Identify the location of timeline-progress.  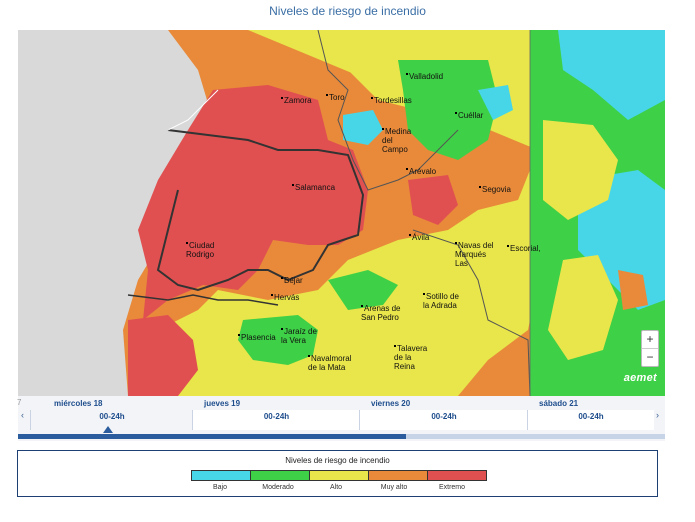
(212, 436).